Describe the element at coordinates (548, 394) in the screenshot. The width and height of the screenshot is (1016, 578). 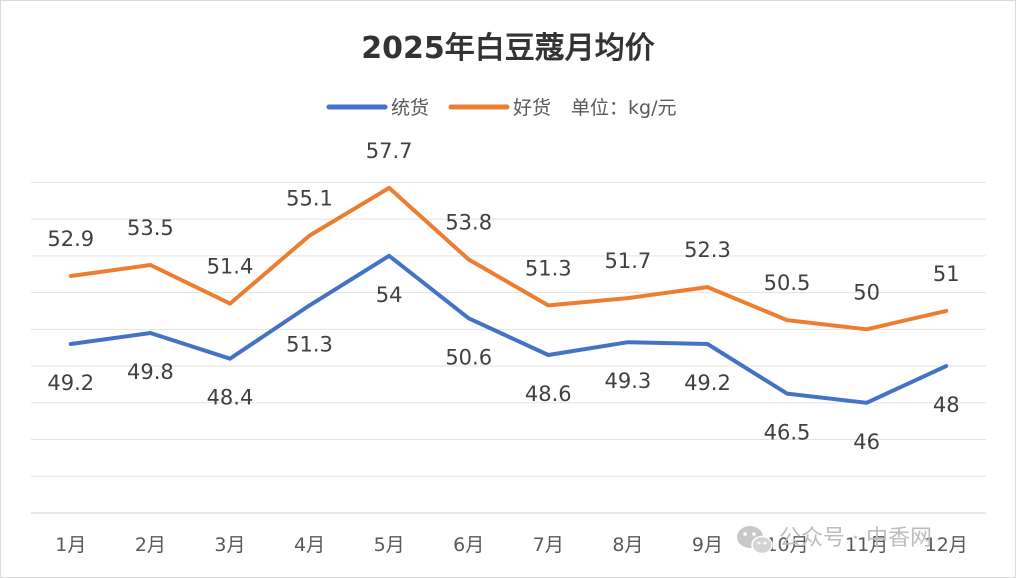
I see `data-label: 48.6` at that location.